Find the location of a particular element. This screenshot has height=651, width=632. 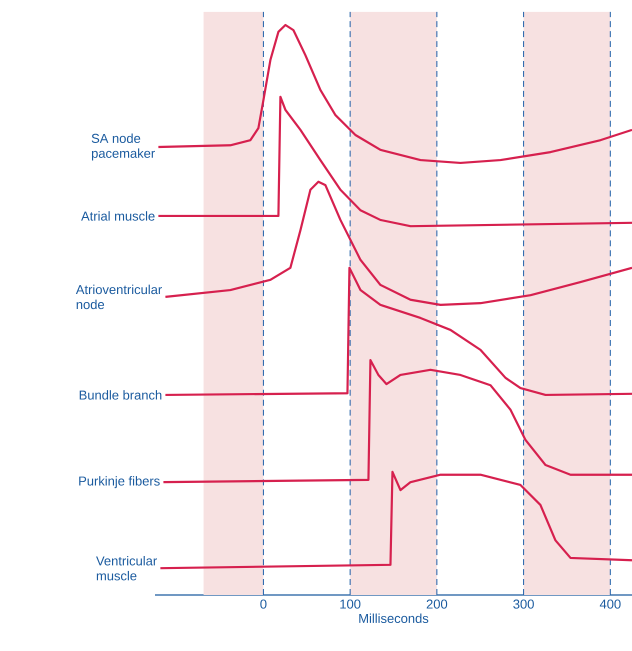

series-label: Atrial muscle is located at coordinates (118, 216).